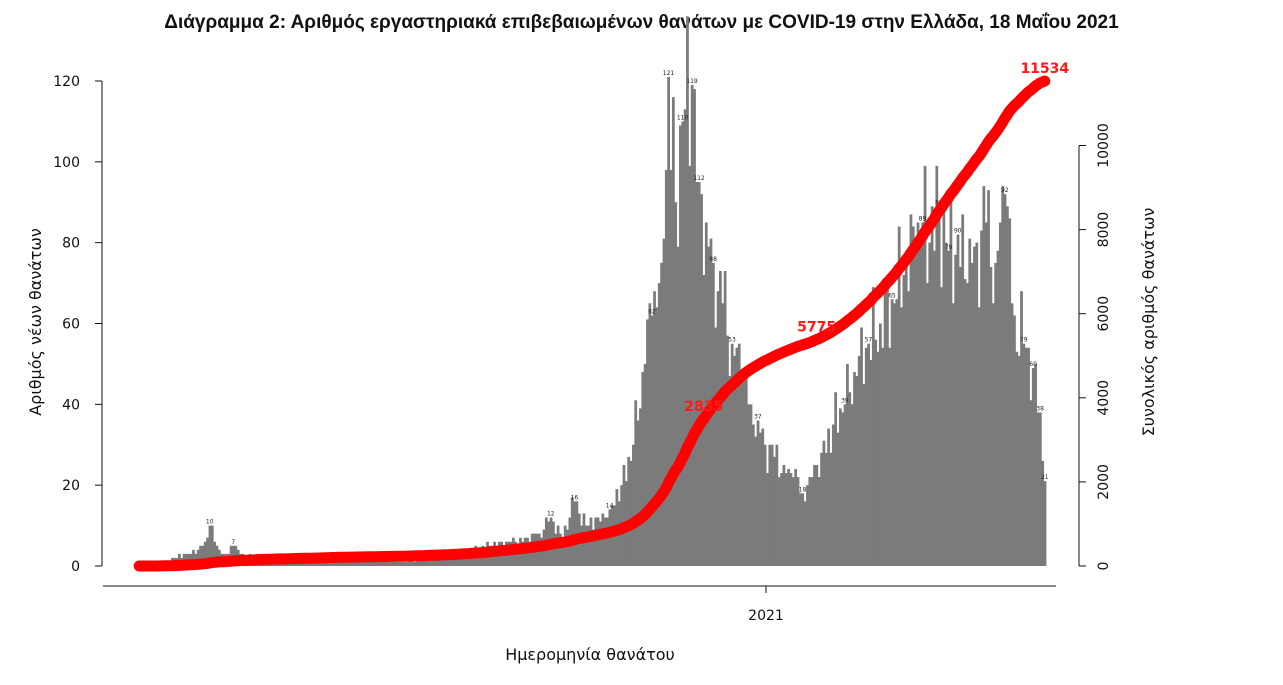 The height and width of the screenshot is (685, 1283). I want to click on bar-value-label: 110, so click(683, 117).